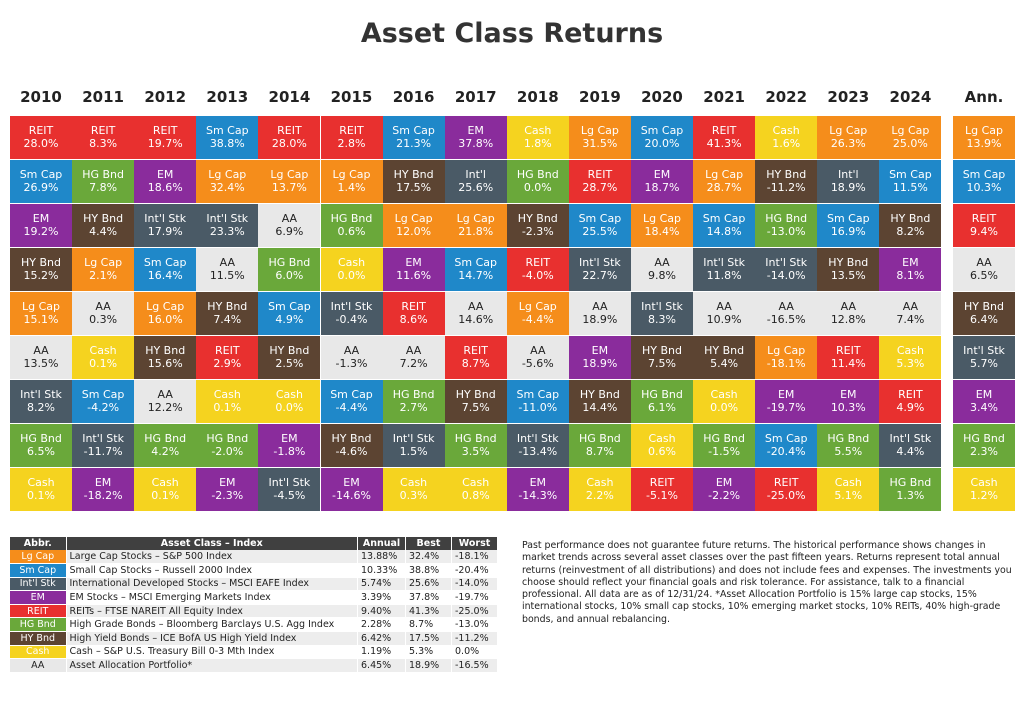  What do you see at coordinates (428, 665) in the screenshot?
I see `legend-best: 18.9%` at bounding box center [428, 665].